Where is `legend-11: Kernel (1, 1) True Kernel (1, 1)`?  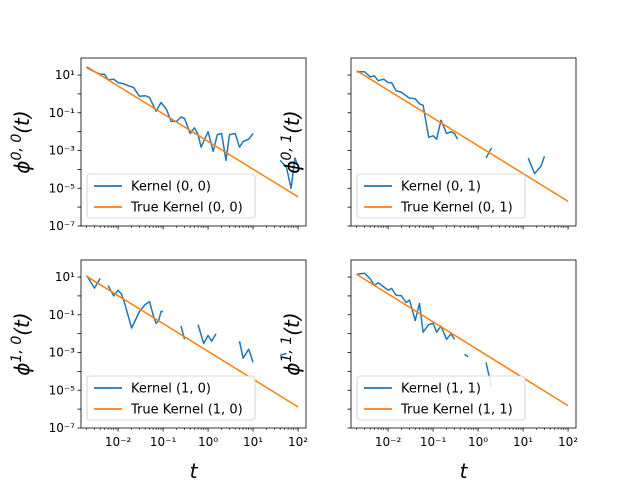 legend-11: Kernel (1, 1) True Kernel (1, 1) is located at coordinates (441, 398).